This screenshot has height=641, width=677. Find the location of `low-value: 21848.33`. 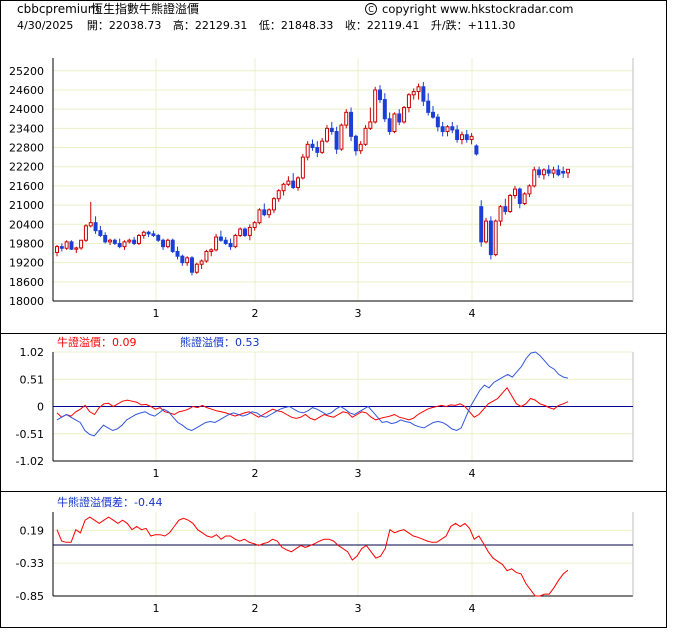

low-value: 21848.33 is located at coordinates (307, 25).